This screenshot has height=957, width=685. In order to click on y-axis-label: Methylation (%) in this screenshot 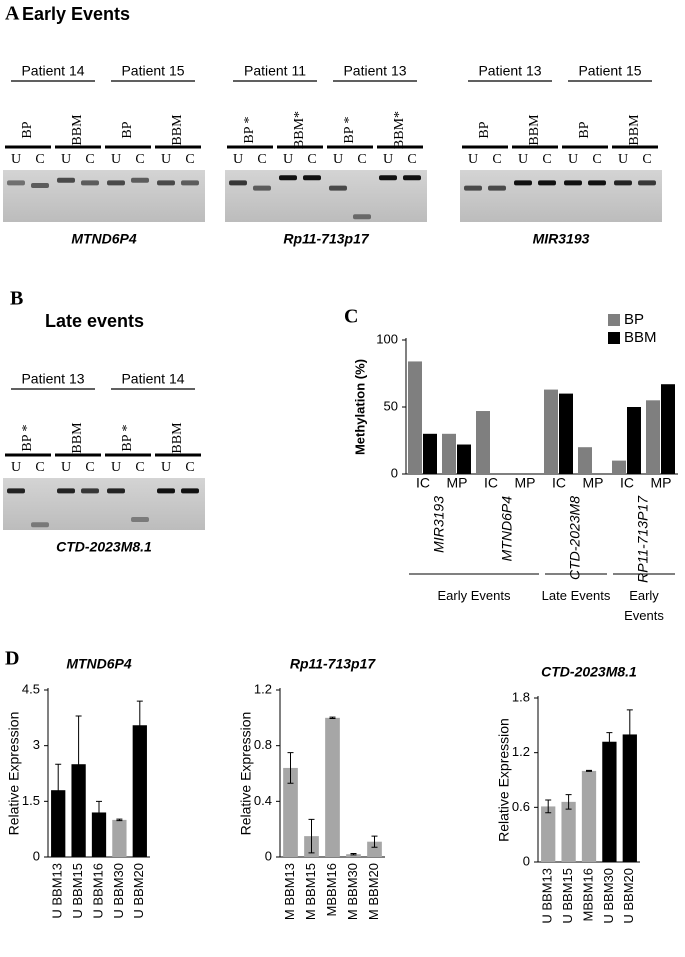, I will do `click(359, 407)`.